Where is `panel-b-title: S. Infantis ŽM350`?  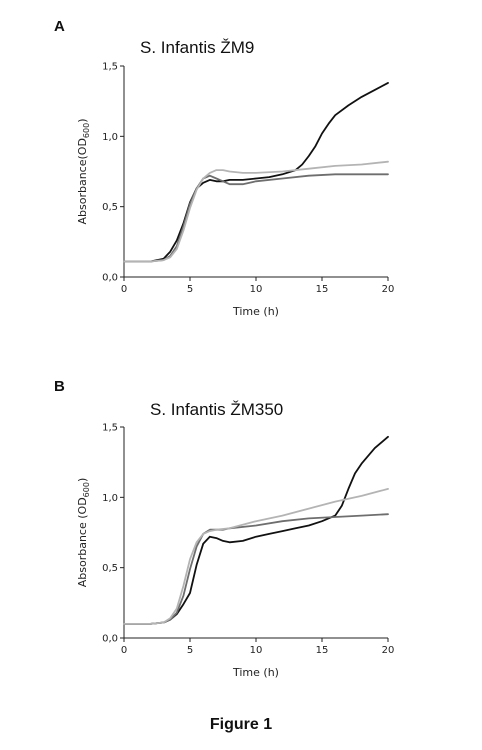 panel-b-title: S. Infantis ŽM350 is located at coordinates (217, 409).